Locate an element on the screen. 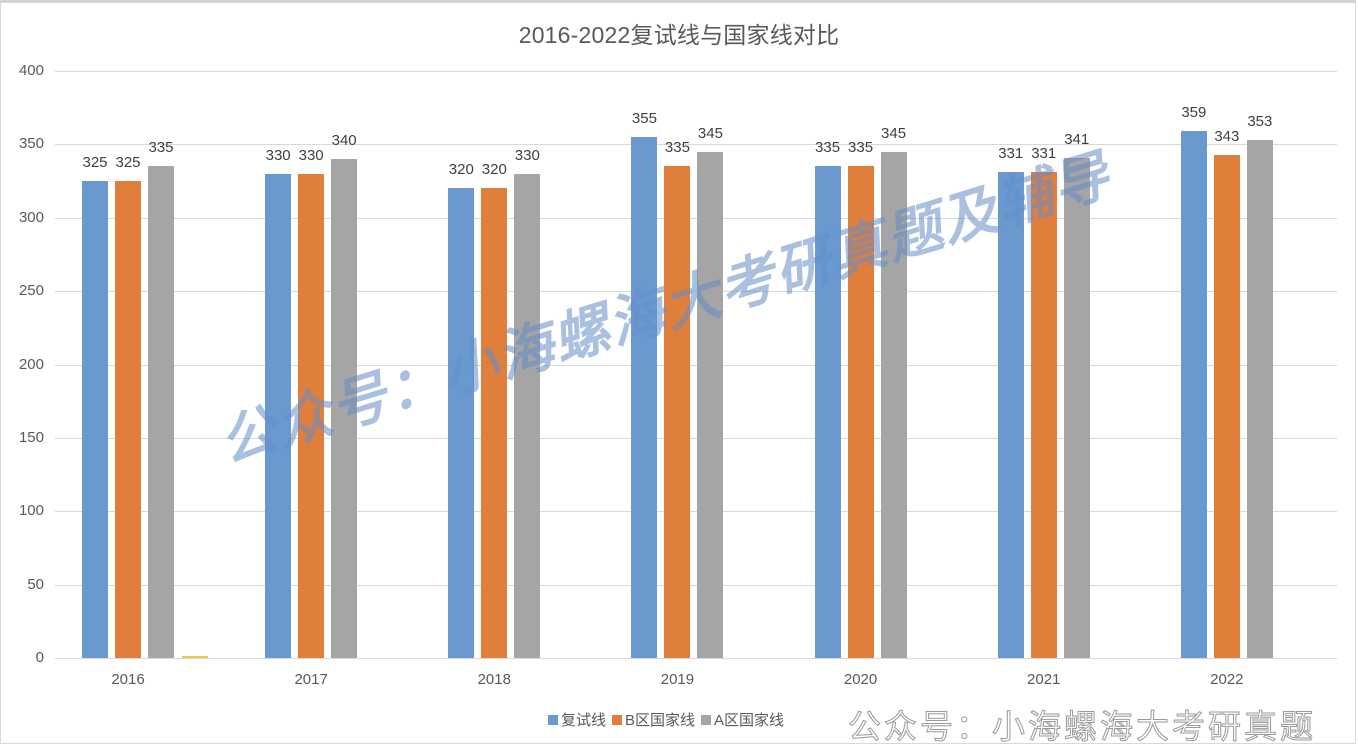  legend-swatch-a-zone-icon is located at coordinates (706, 719).